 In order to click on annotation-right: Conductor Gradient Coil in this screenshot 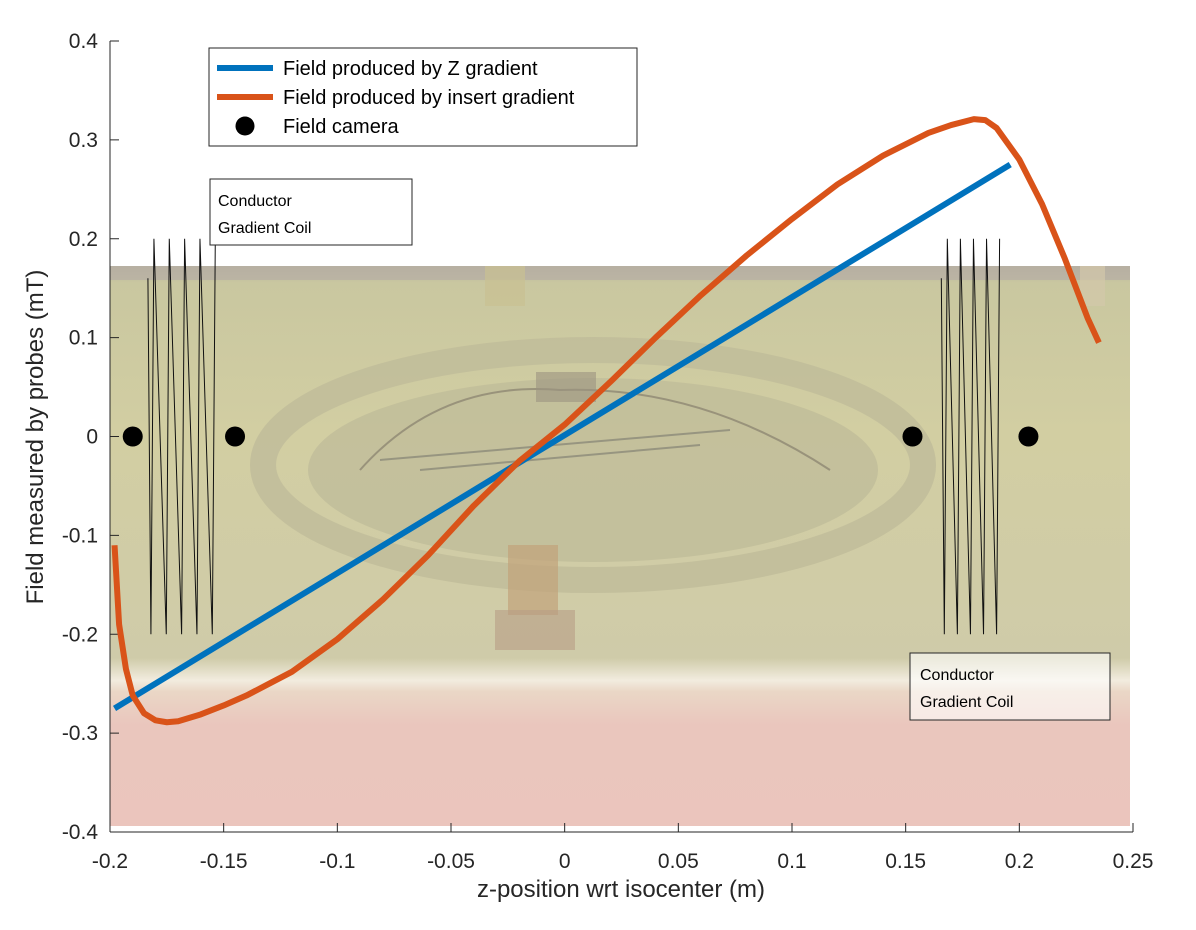, I will do `click(1010, 686)`.